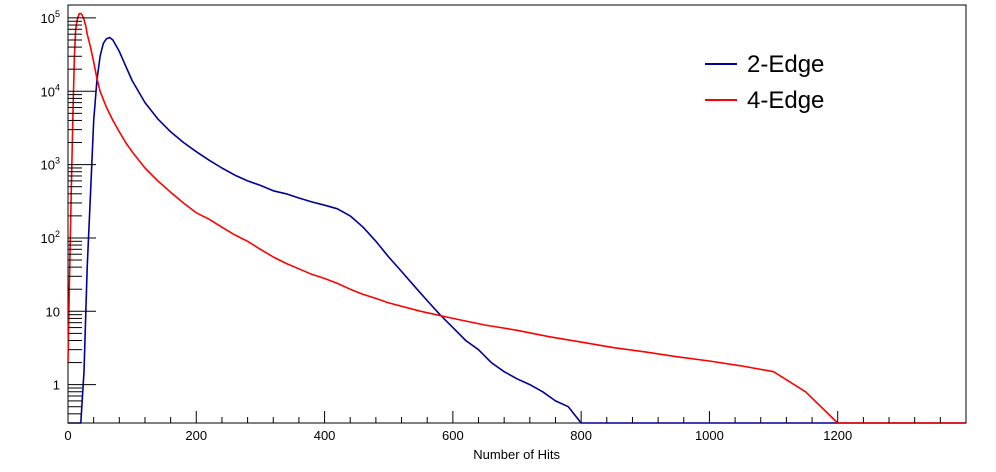 The height and width of the screenshot is (472, 996). Describe the element at coordinates (837, 435) in the screenshot. I see `x-tick-label: 1200` at that location.